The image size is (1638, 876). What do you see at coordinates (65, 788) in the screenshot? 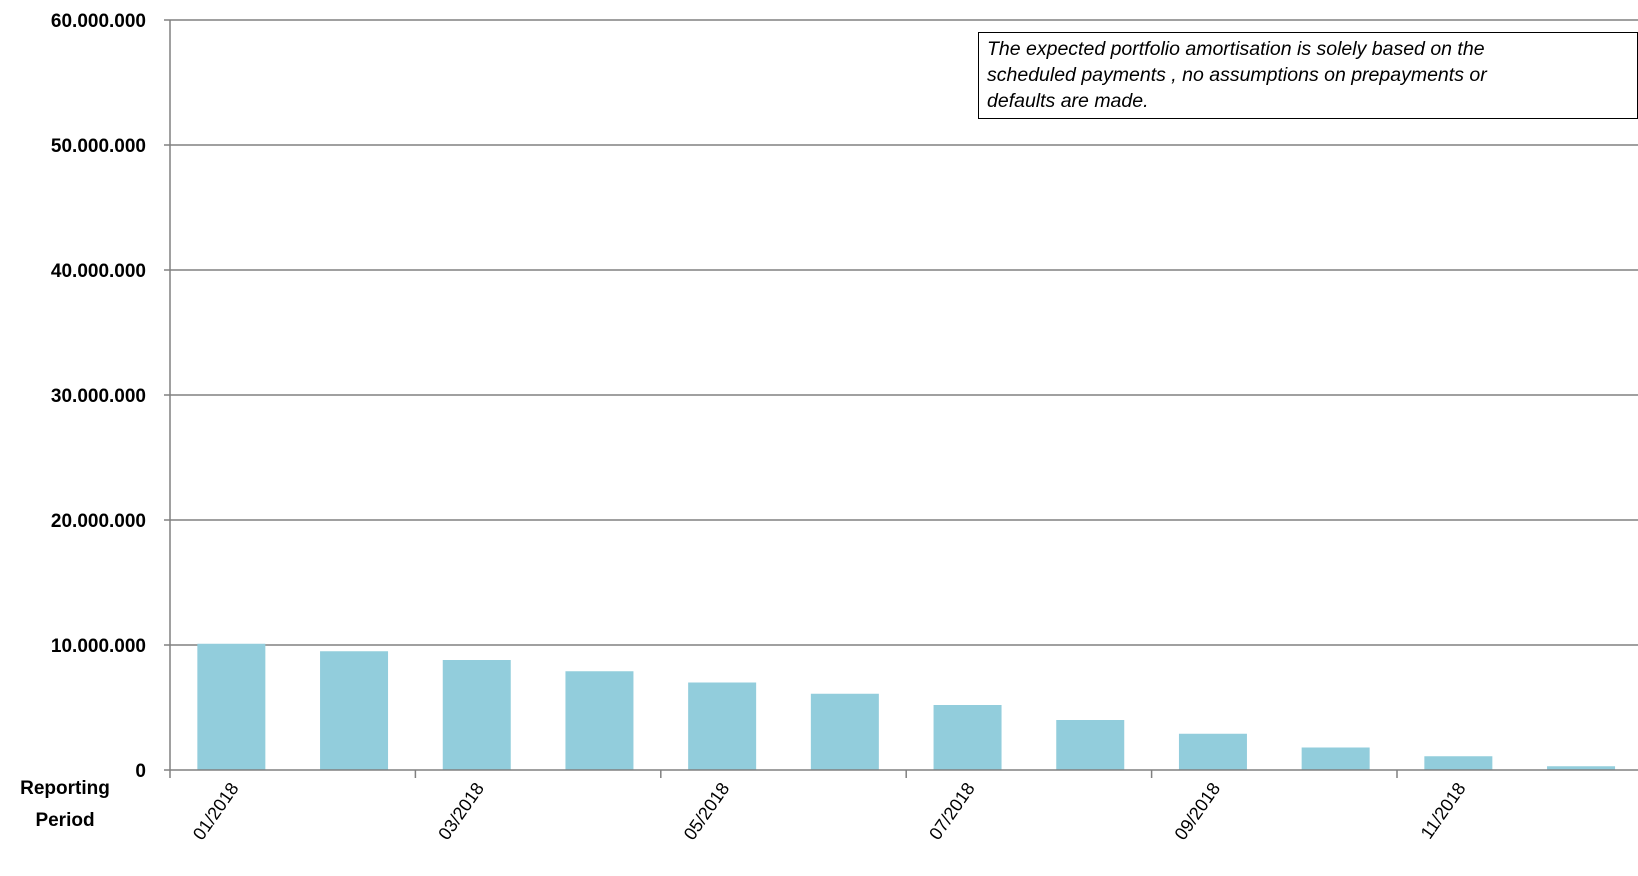
I see `x-axis-label-line-1: Reporting` at bounding box center [65, 788].